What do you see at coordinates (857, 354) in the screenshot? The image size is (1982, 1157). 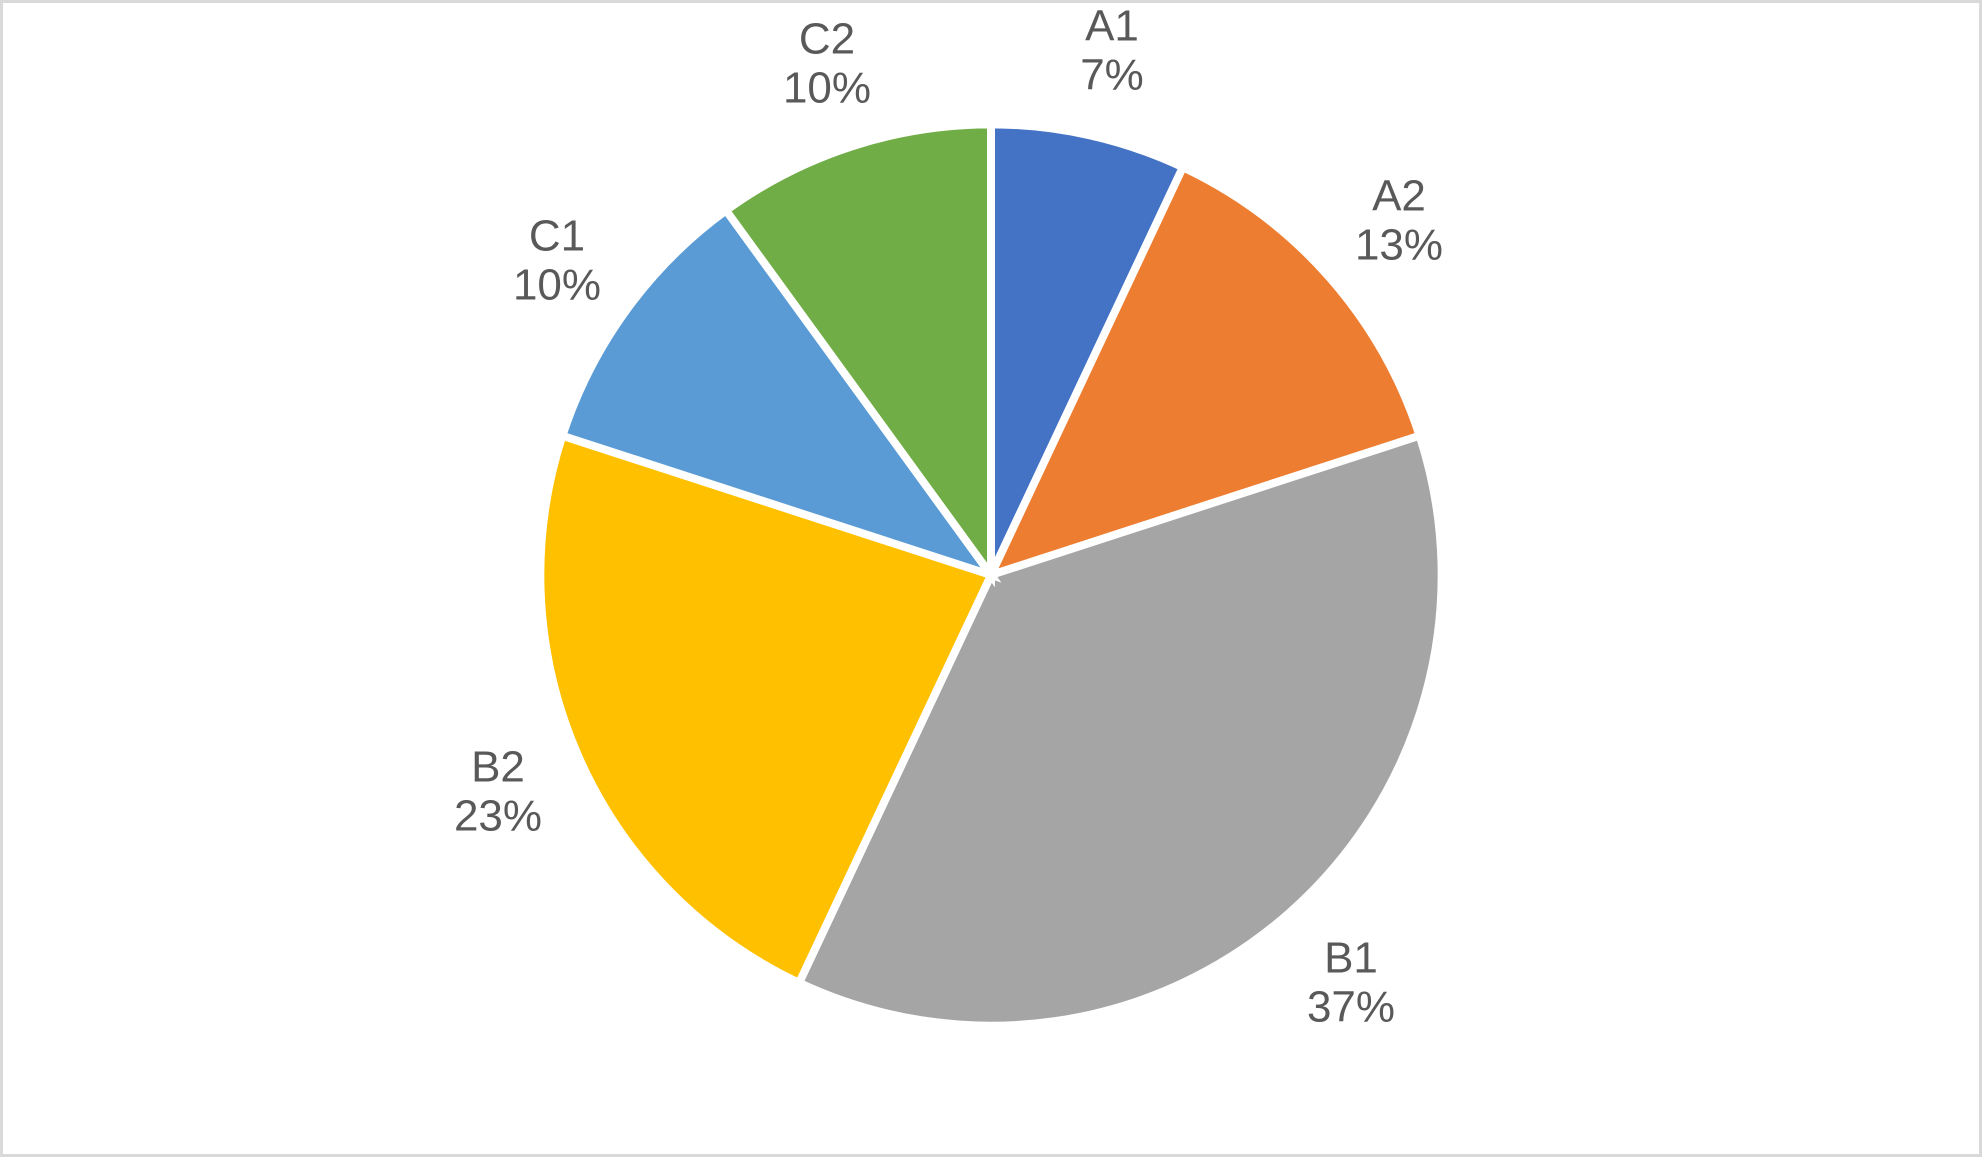 I see `pie-slice-c2` at bounding box center [857, 354].